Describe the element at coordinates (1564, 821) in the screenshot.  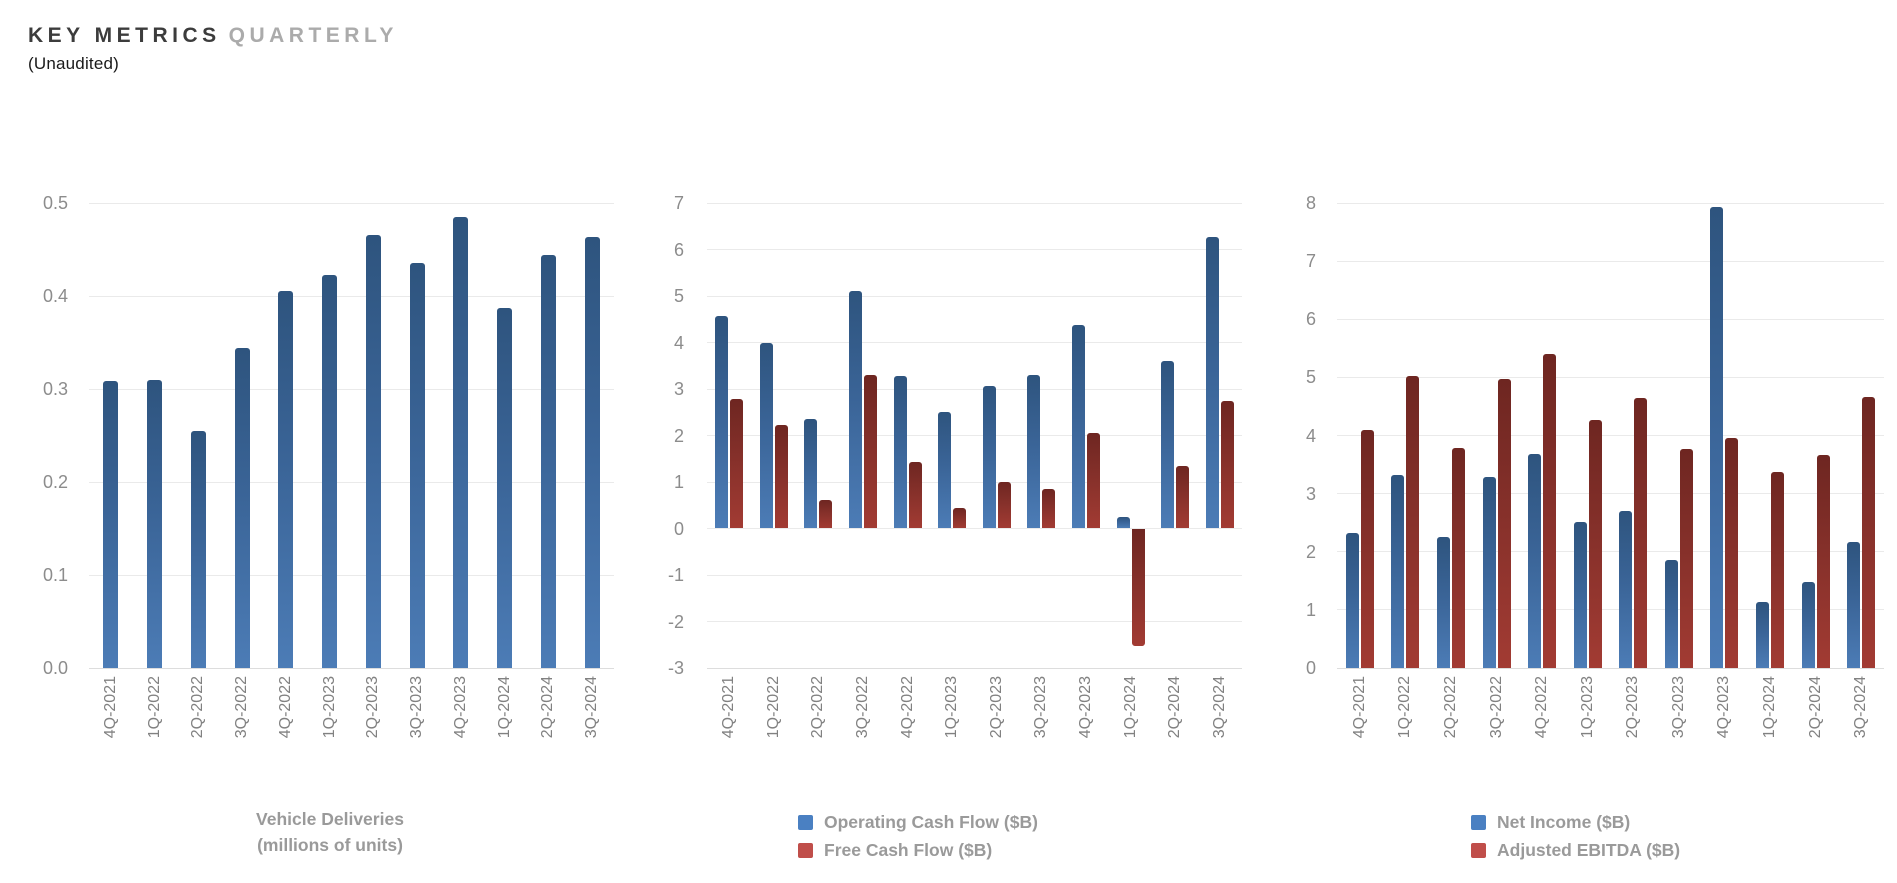
I see `legend-label: Net Income ($B)` at that location.